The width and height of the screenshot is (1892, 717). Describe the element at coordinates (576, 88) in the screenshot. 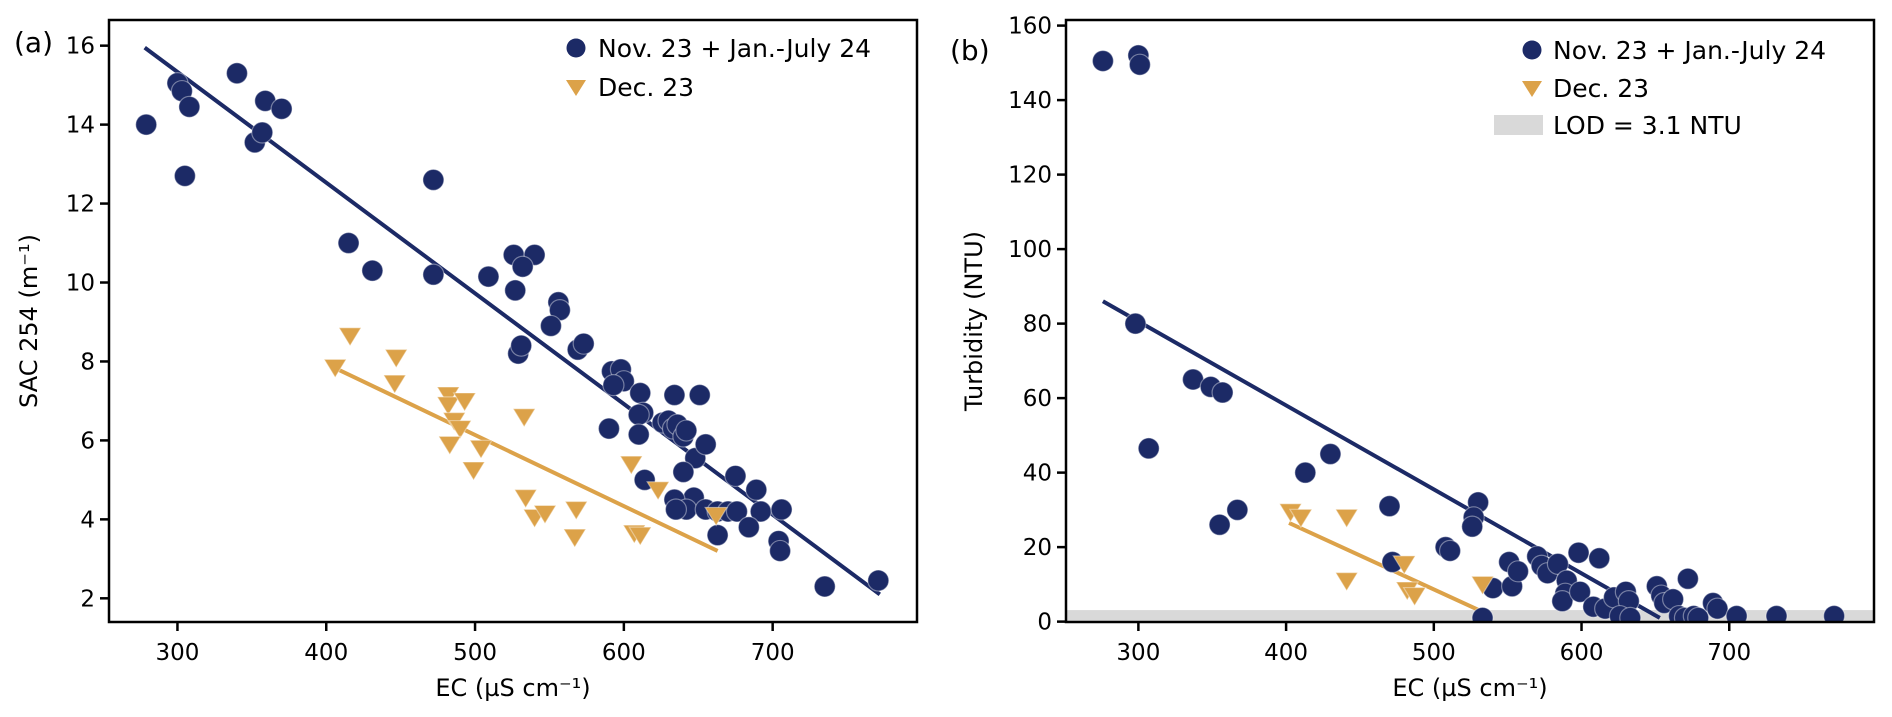

I see `legend-triangle-marker` at that location.